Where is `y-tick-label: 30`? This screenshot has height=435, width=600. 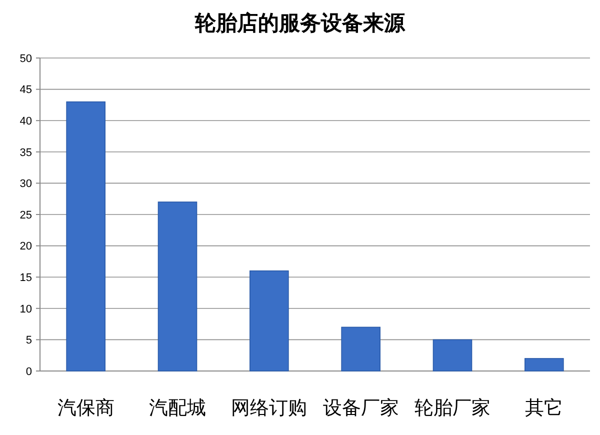 y-tick-label: 30 is located at coordinates (26, 184).